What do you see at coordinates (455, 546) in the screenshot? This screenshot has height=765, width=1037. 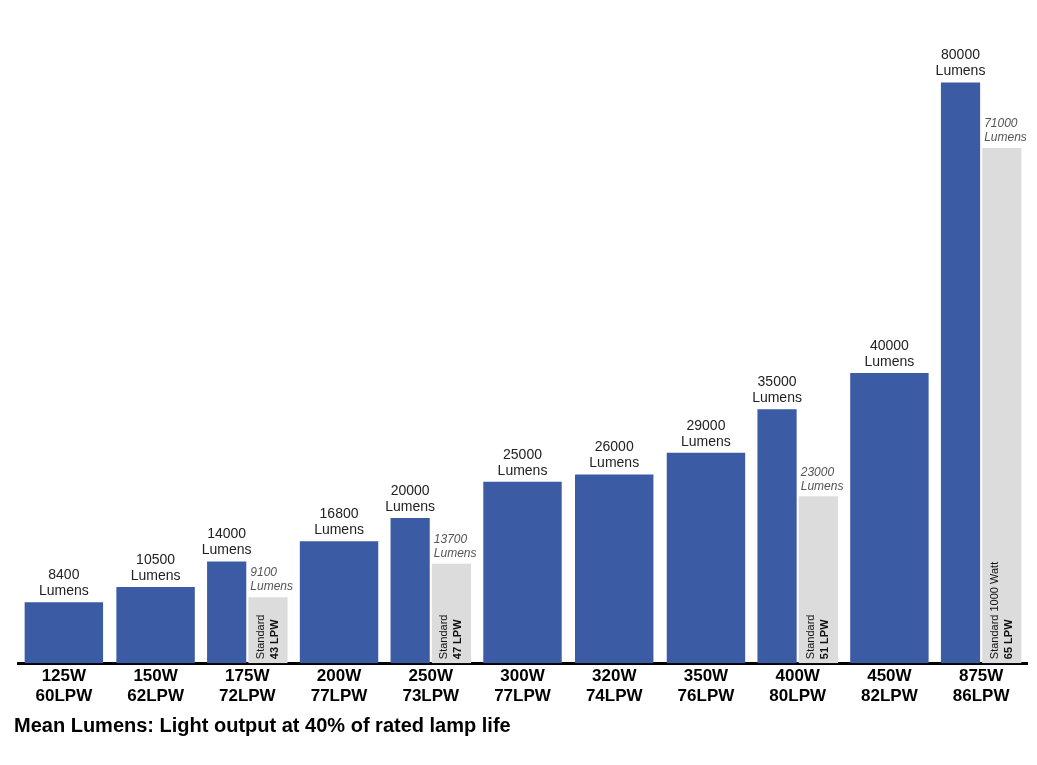 I see `data-label: 13700 Lumens` at bounding box center [455, 546].